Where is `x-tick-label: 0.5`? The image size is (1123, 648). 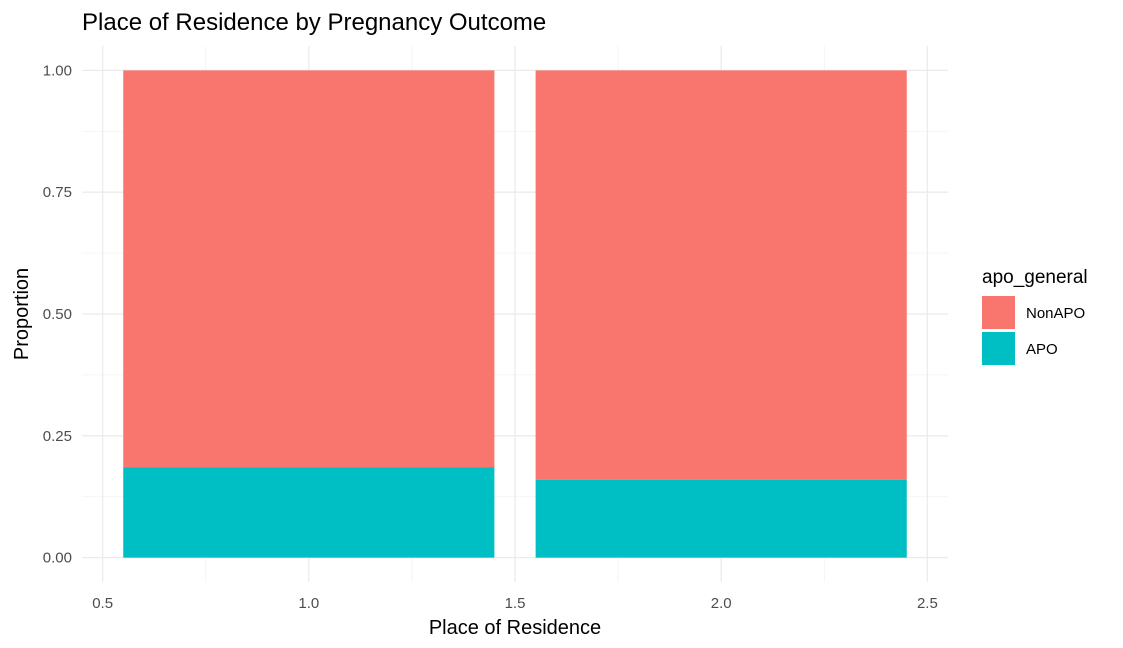
x-tick-label: 0.5 is located at coordinates (102, 603).